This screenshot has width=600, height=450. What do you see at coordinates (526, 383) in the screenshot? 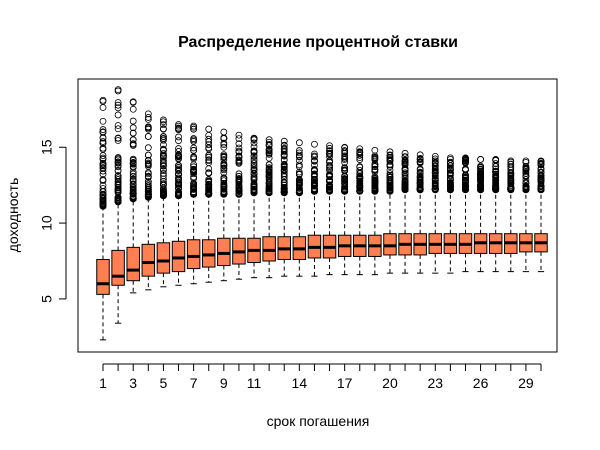
I see `x-tick-label: 29` at bounding box center [526, 383].